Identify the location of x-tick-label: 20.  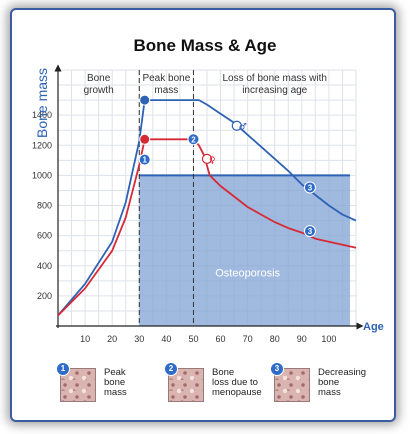
(112, 339).